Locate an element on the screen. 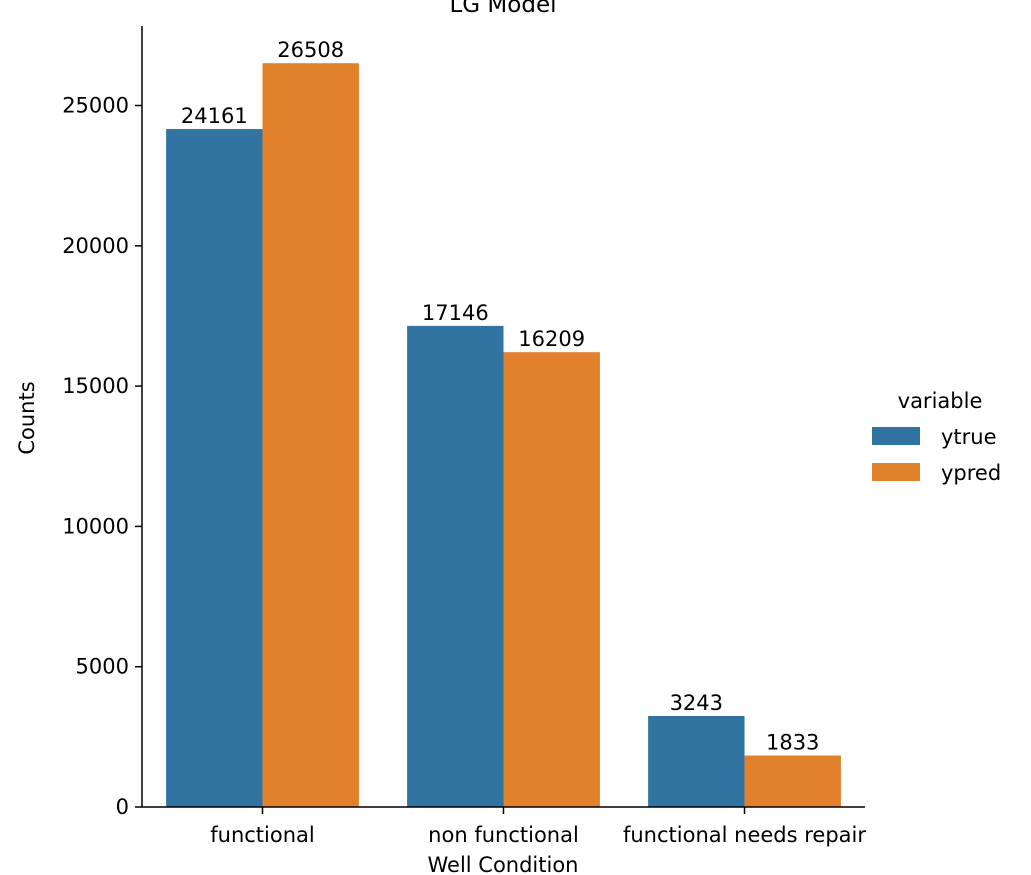  y-axis-label: Counts is located at coordinates (27, 417).